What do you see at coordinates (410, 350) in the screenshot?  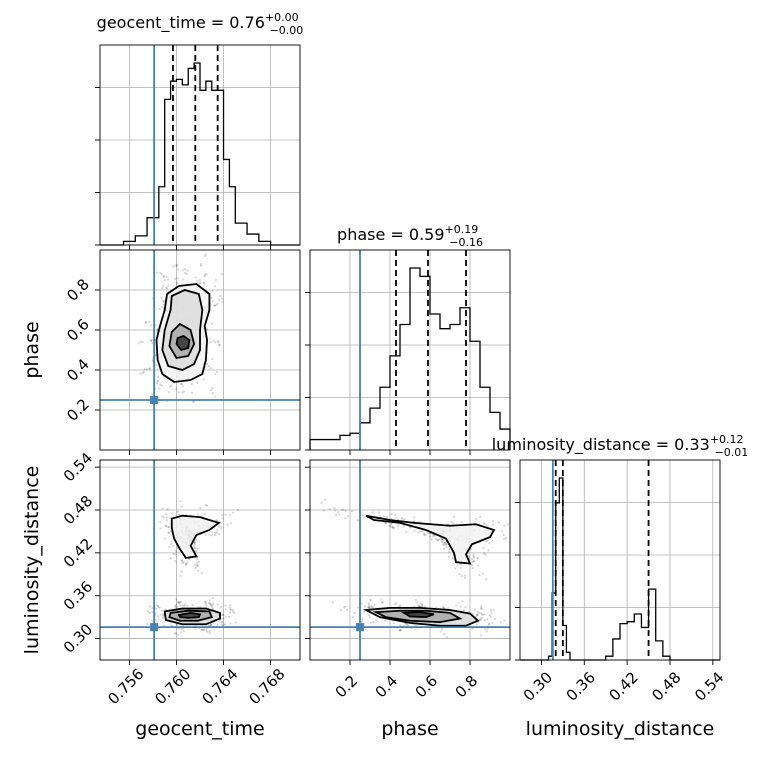 I see `frame-phase` at bounding box center [410, 350].